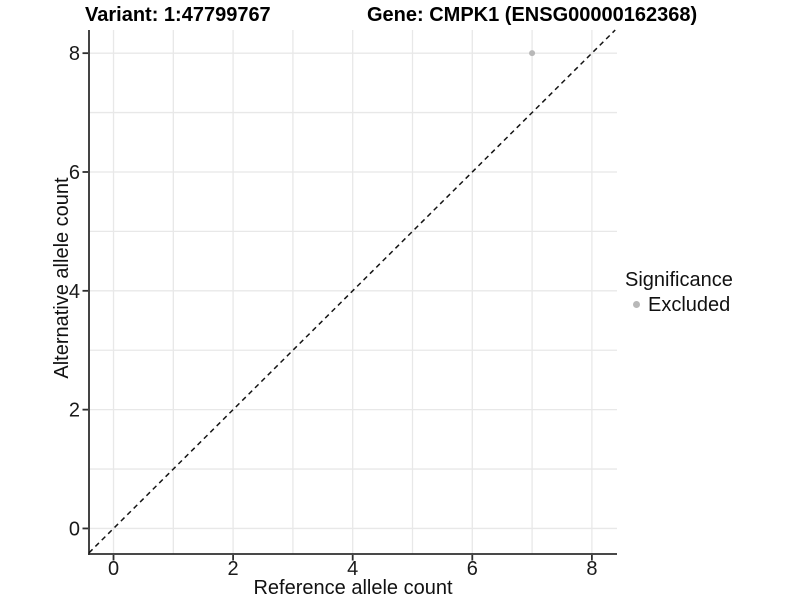 This screenshot has width=800, height=600. What do you see at coordinates (532, 53) in the screenshot?
I see `data-point` at bounding box center [532, 53].